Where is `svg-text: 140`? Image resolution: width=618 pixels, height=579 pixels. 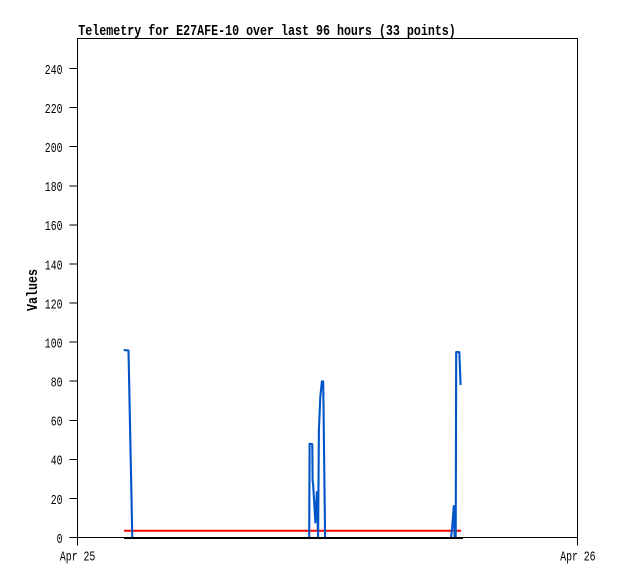 svg-text: 140 is located at coordinates (54, 266).